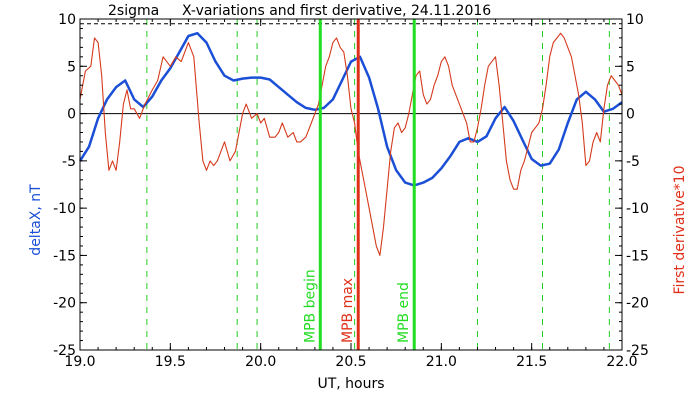 The height and width of the screenshot is (400, 700). Describe the element at coordinates (310, 306) in the screenshot. I see `mpb-label-0: MPB begin` at that location.